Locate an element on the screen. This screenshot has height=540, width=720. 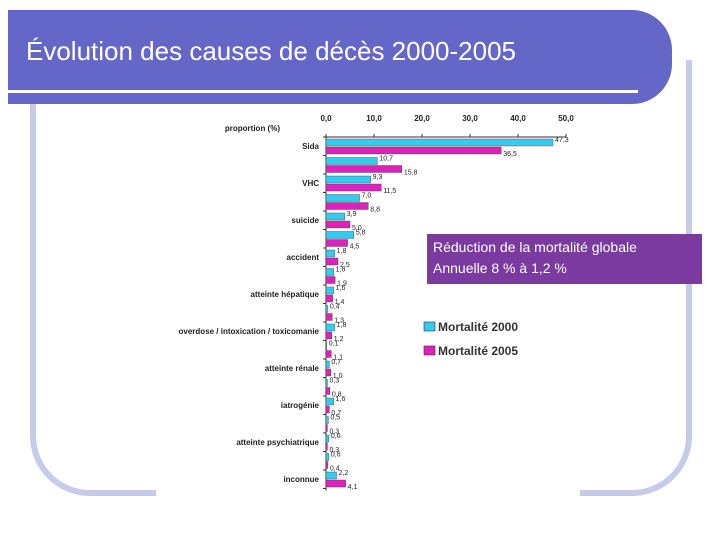
legend: Mortalité 2000 Mortalité 2005 is located at coordinates (470, 339).